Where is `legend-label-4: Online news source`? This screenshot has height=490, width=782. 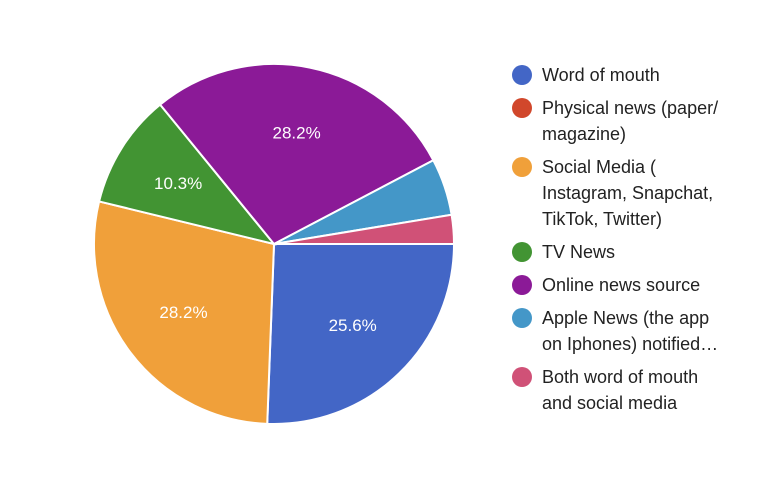 legend-label-4: Online news source is located at coordinates (621, 285).